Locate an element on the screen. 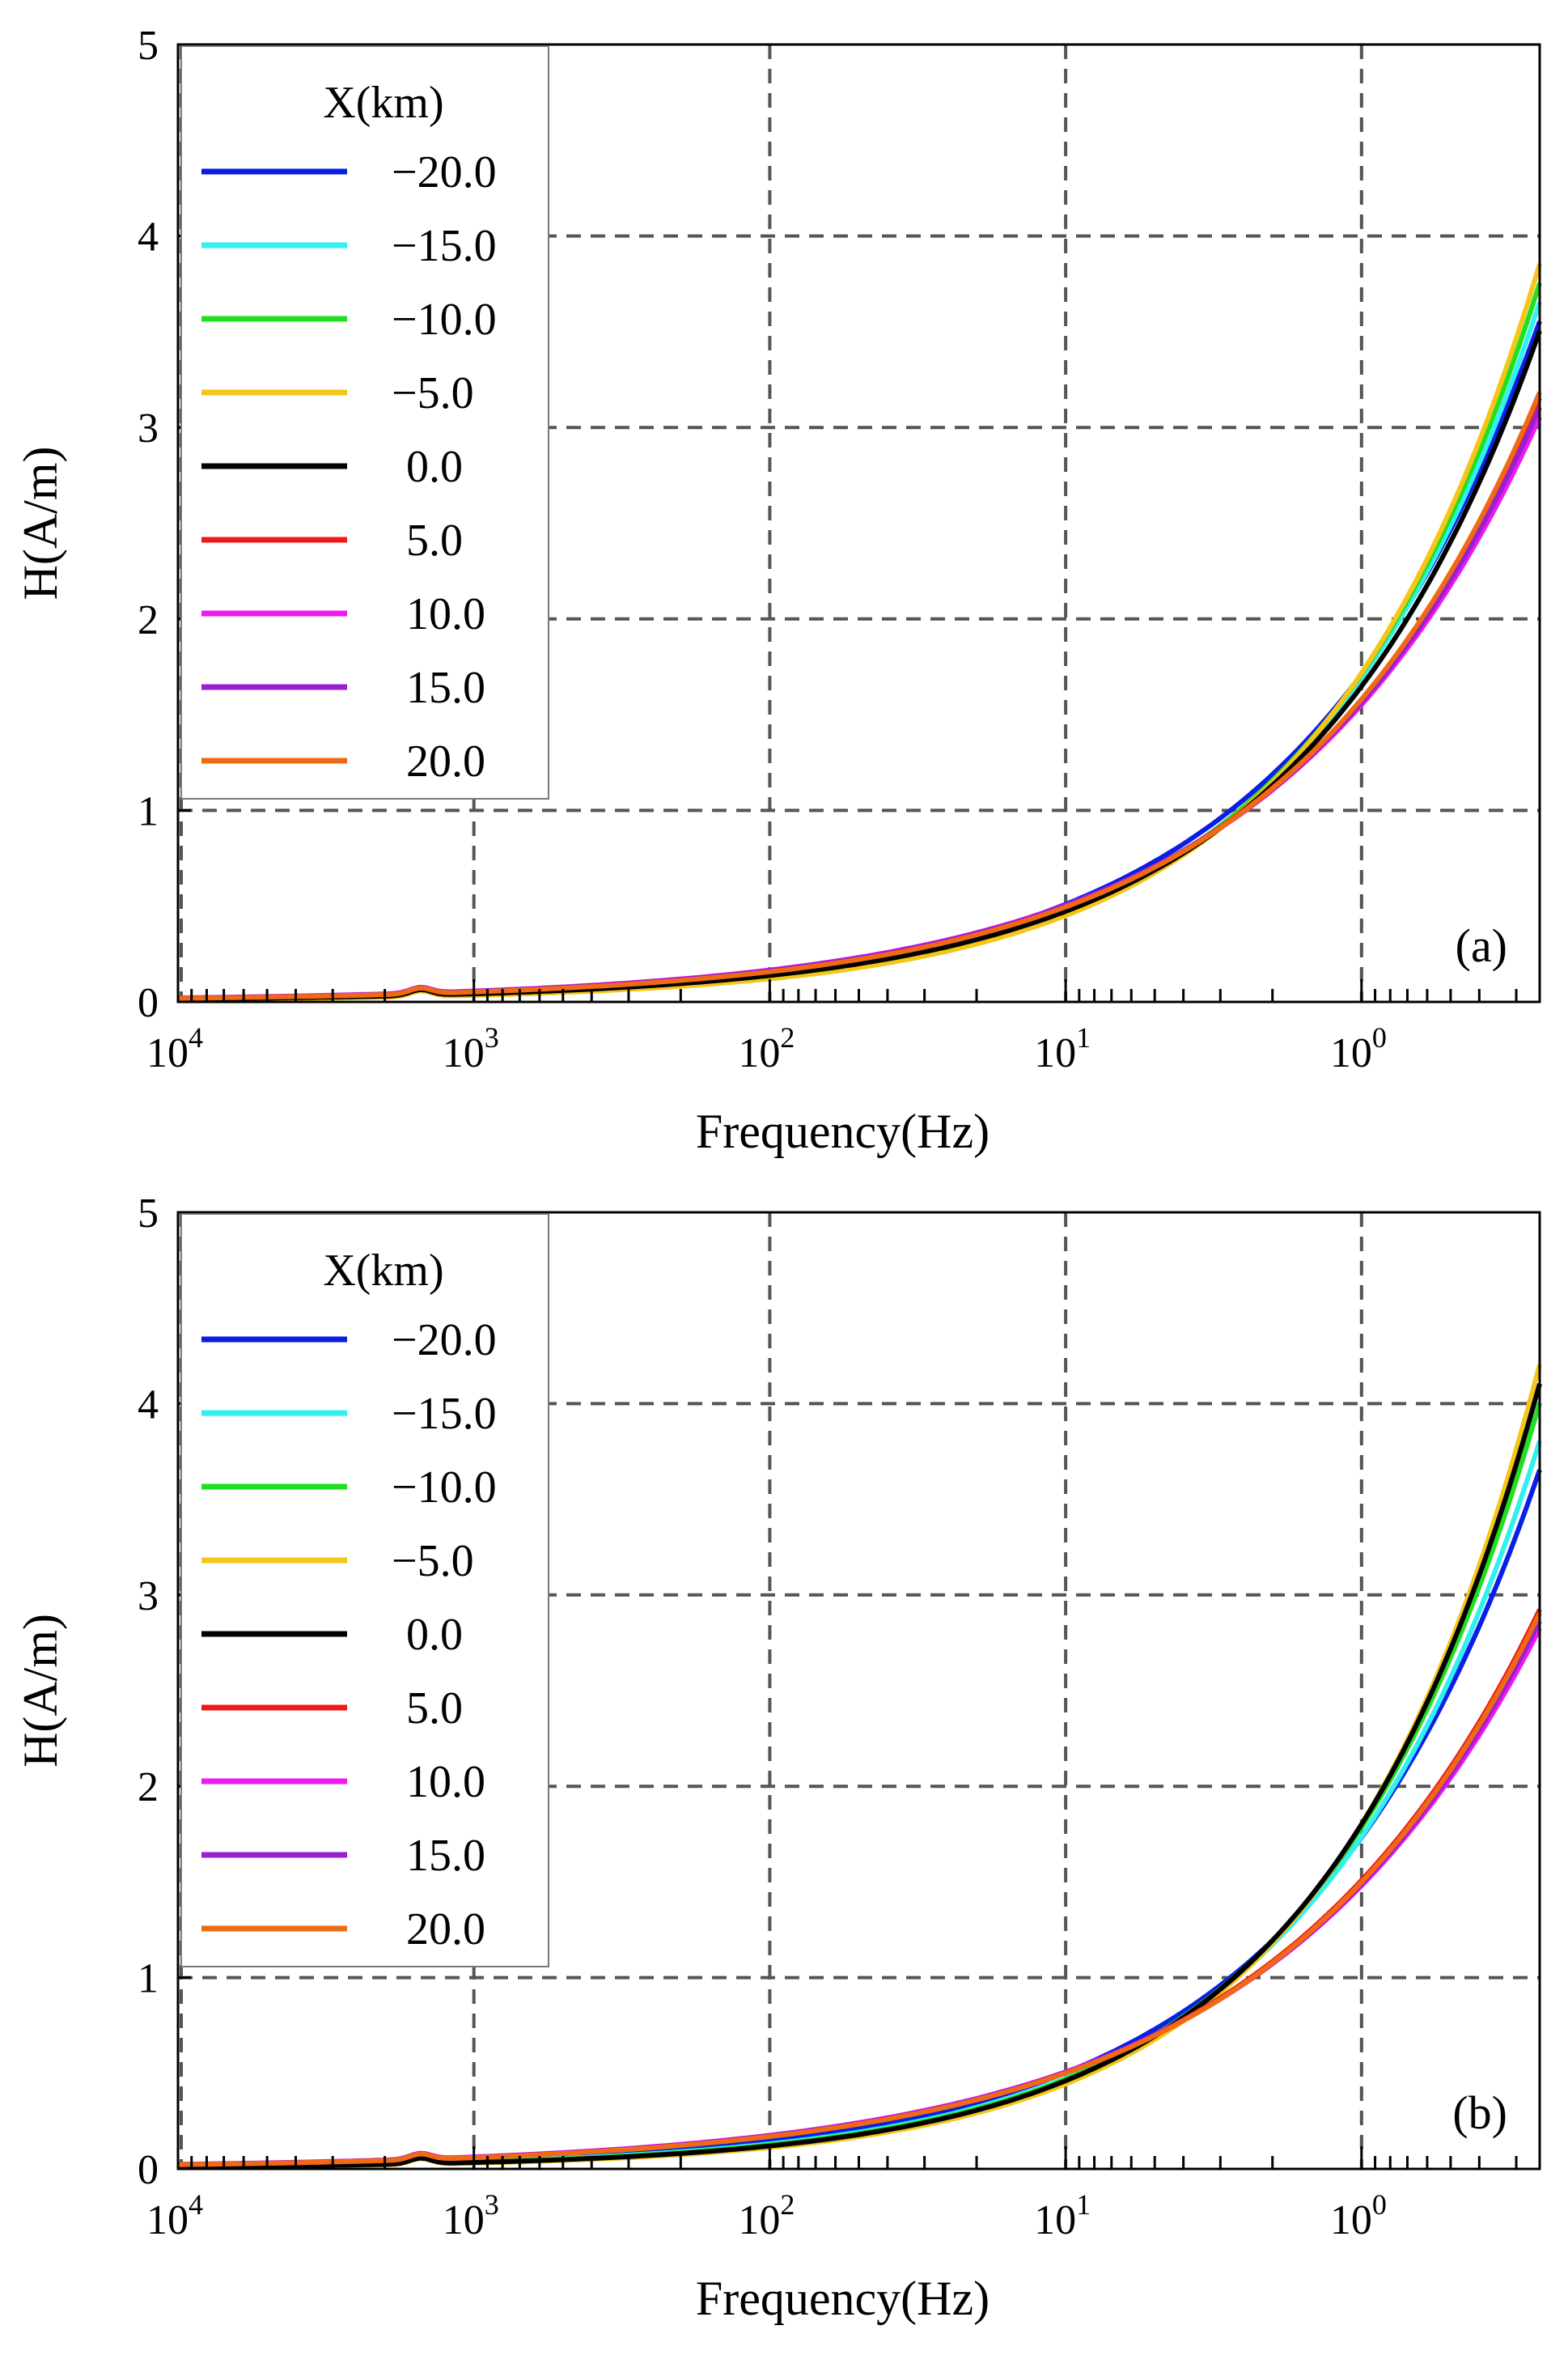  panel-label: (b) is located at coordinates (1480, 2112).